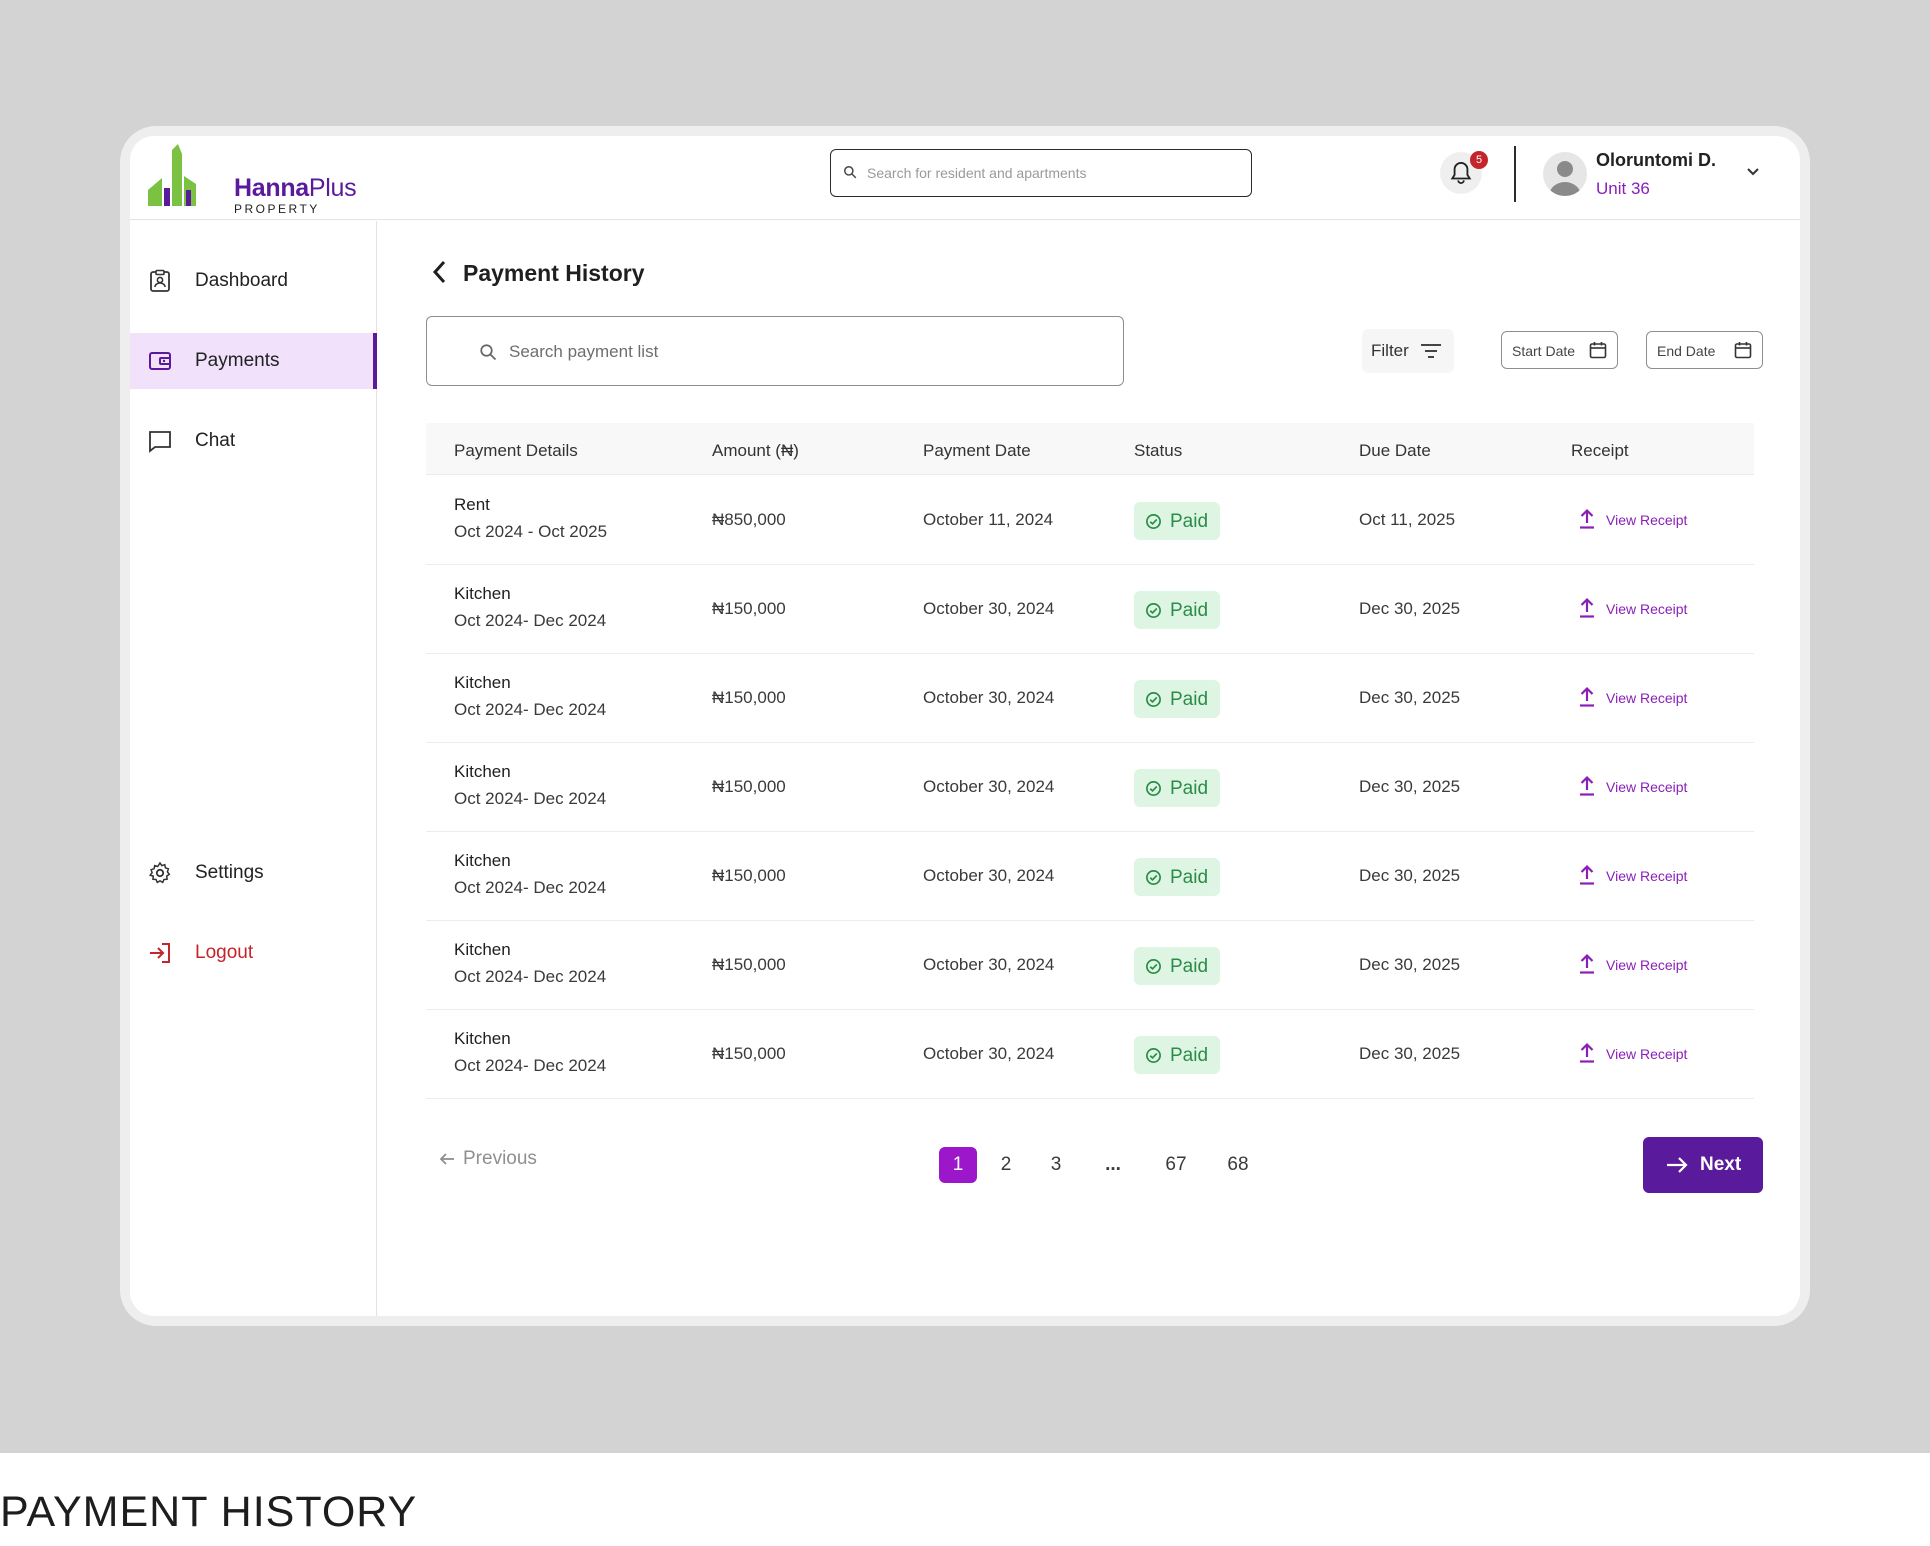 This screenshot has height=1546, width=1930. I want to click on end-date-picker: End Date, so click(1704, 350).